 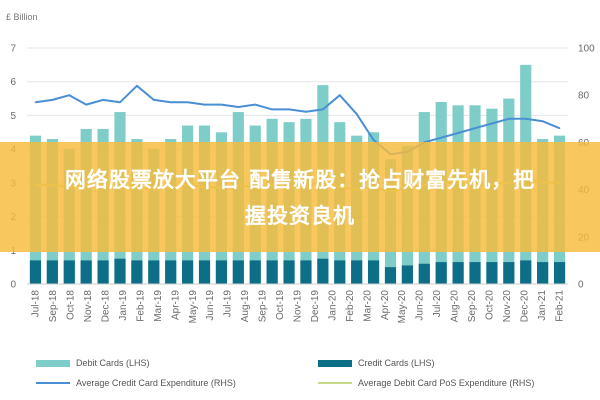 What do you see at coordinates (446, 383) in the screenshot?
I see `legend-label-avg-debit-pos: Average Debit Card PoS Expenditure (RHS)` at bounding box center [446, 383].